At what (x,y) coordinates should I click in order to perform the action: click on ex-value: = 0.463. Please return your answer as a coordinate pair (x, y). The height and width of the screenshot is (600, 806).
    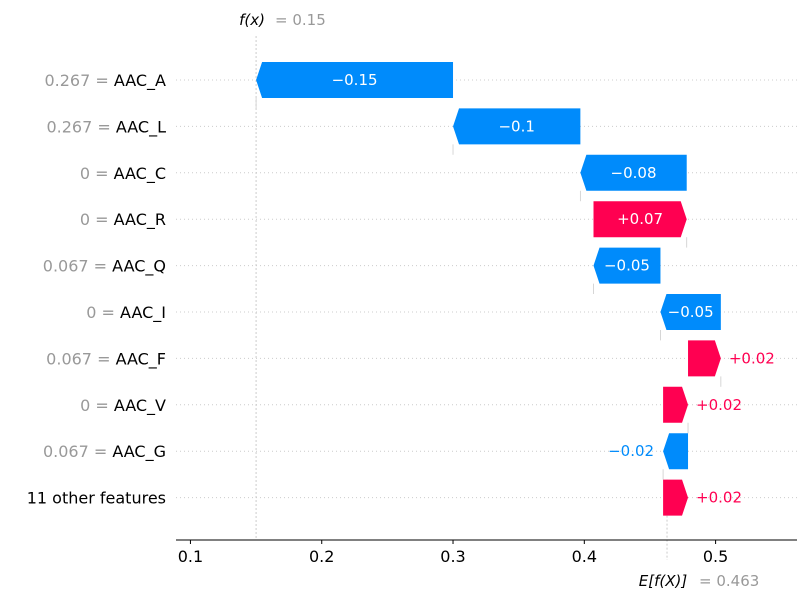
    Looking at the image, I should click on (729, 581).